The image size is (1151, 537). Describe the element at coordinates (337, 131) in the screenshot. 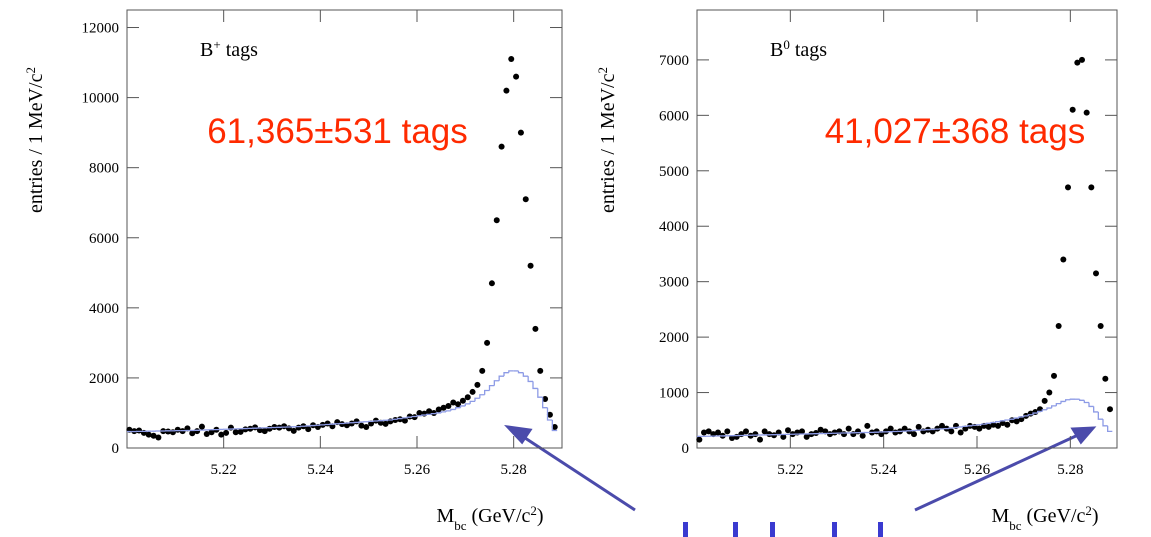

I see `annotation: 61,365±531 tags` at that location.